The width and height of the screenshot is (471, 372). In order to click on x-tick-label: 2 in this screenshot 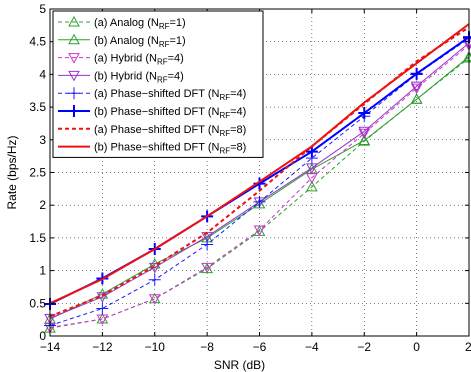, I will do `click(468, 347)`.